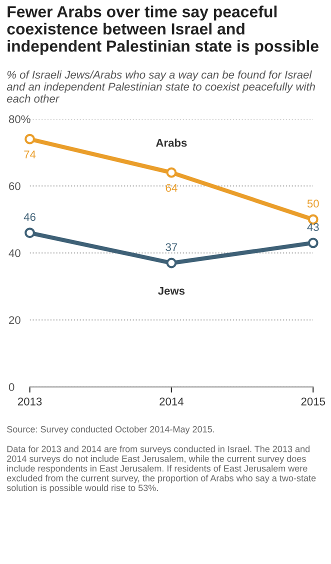 The image size is (331, 564). Describe the element at coordinates (14, 320) in the screenshot. I see `y-tick-label: 20` at that location.